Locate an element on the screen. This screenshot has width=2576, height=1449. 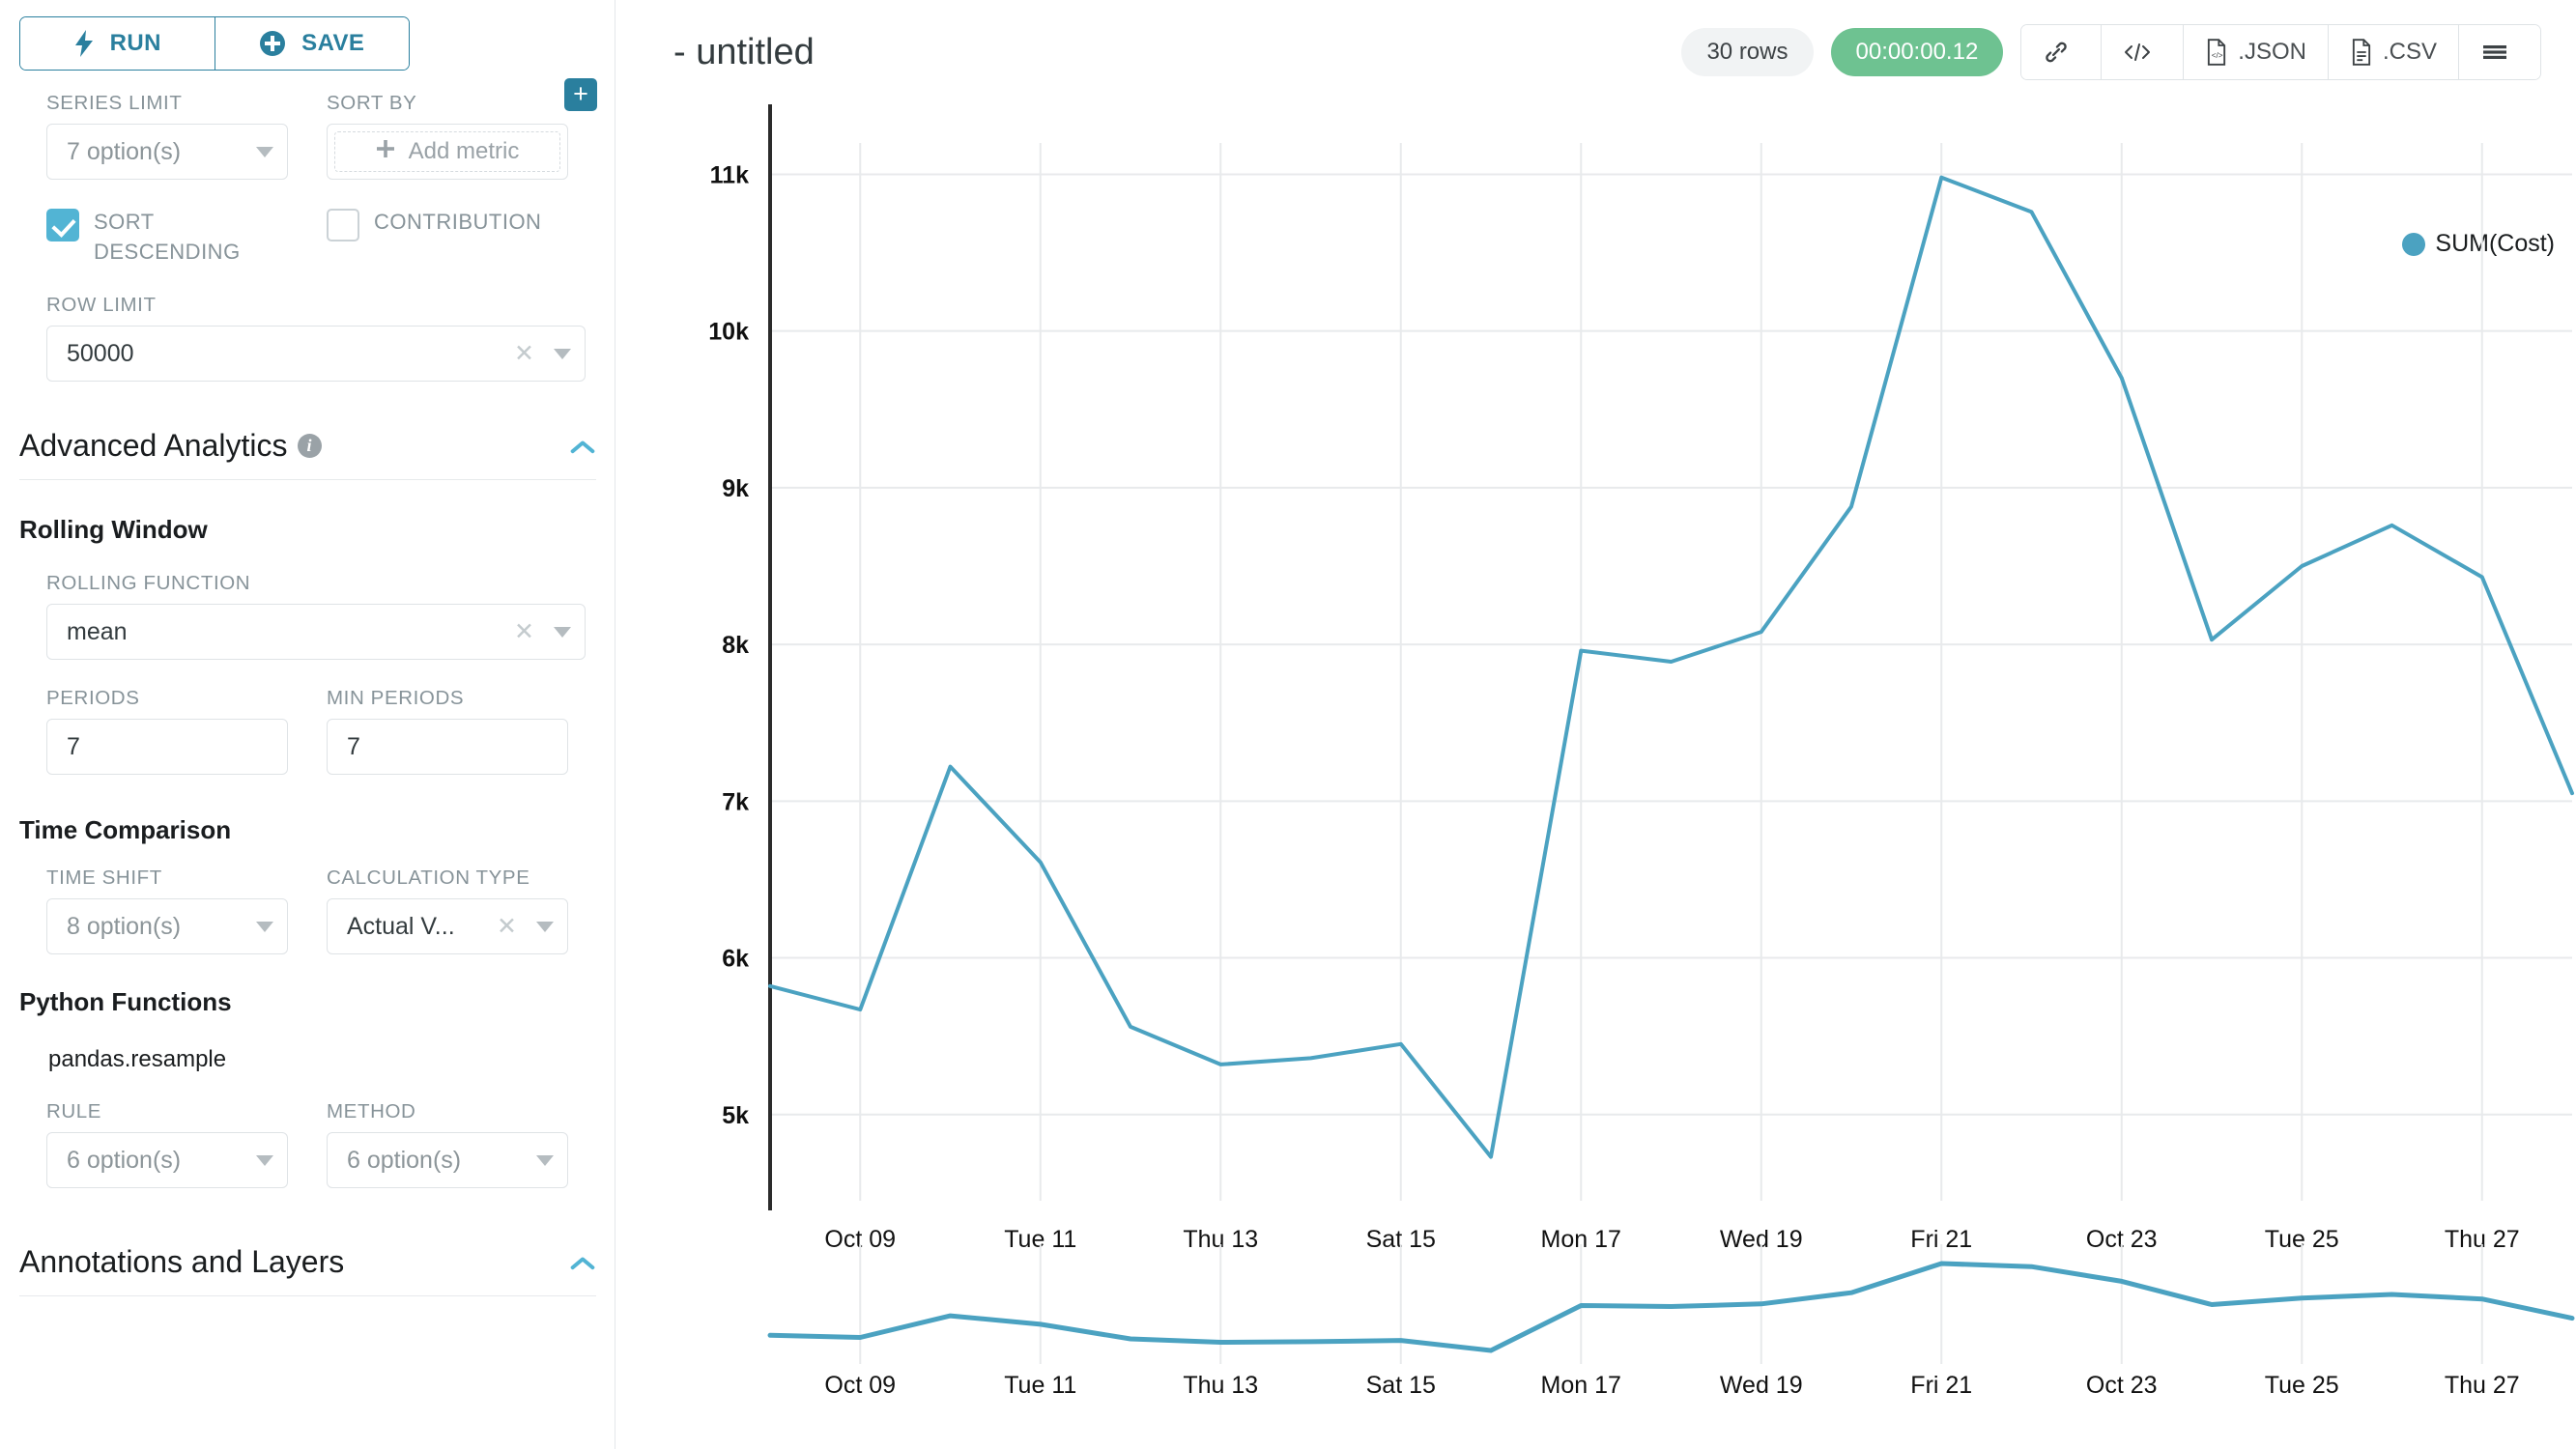
download-csv-button: .CSV is located at coordinates (2392, 52).